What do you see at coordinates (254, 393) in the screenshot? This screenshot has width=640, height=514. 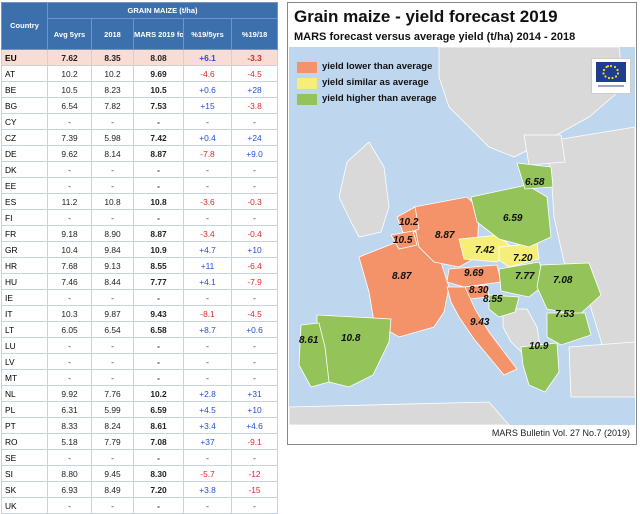 I see `cell-pct-vs-2018: +31` at bounding box center [254, 393].